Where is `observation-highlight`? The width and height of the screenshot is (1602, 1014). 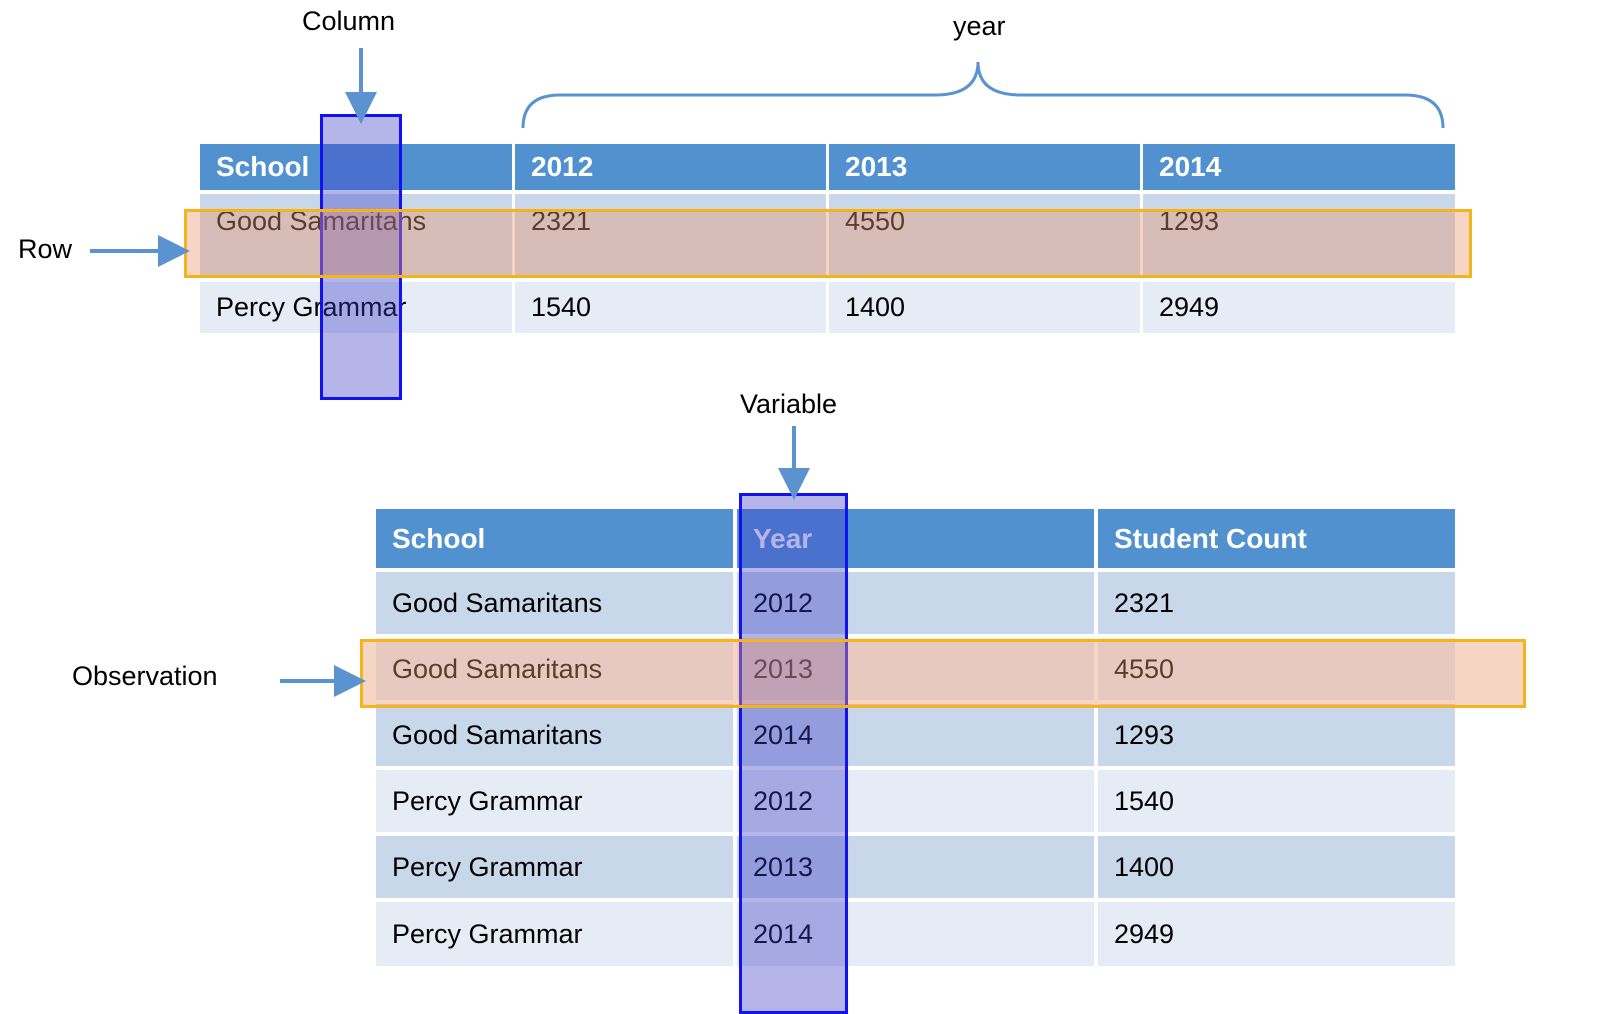 observation-highlight is located at coordinates (943, 673).